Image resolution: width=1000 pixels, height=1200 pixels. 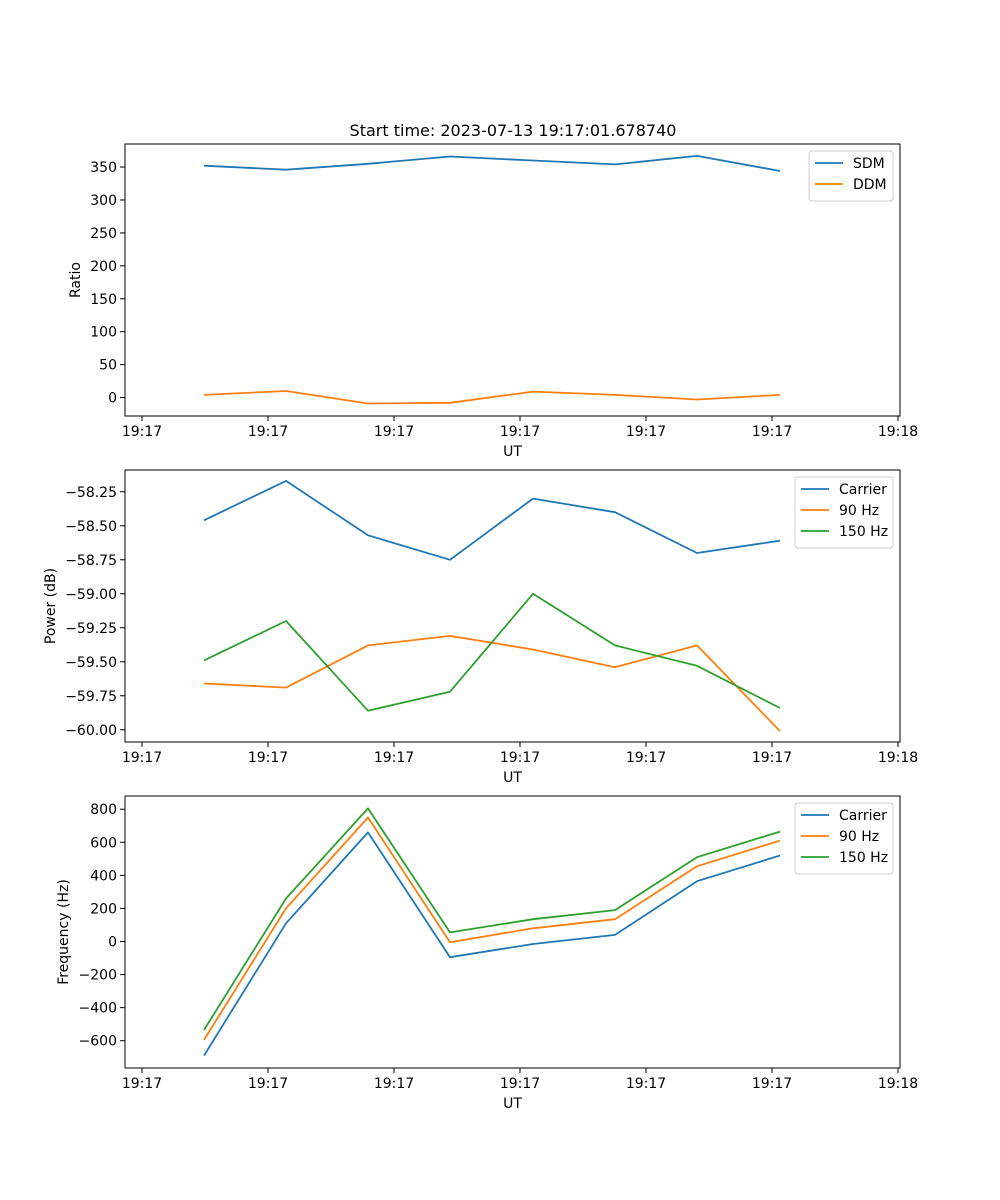 I want to click on y-tick-label: 400, so click(x=103, y=876).